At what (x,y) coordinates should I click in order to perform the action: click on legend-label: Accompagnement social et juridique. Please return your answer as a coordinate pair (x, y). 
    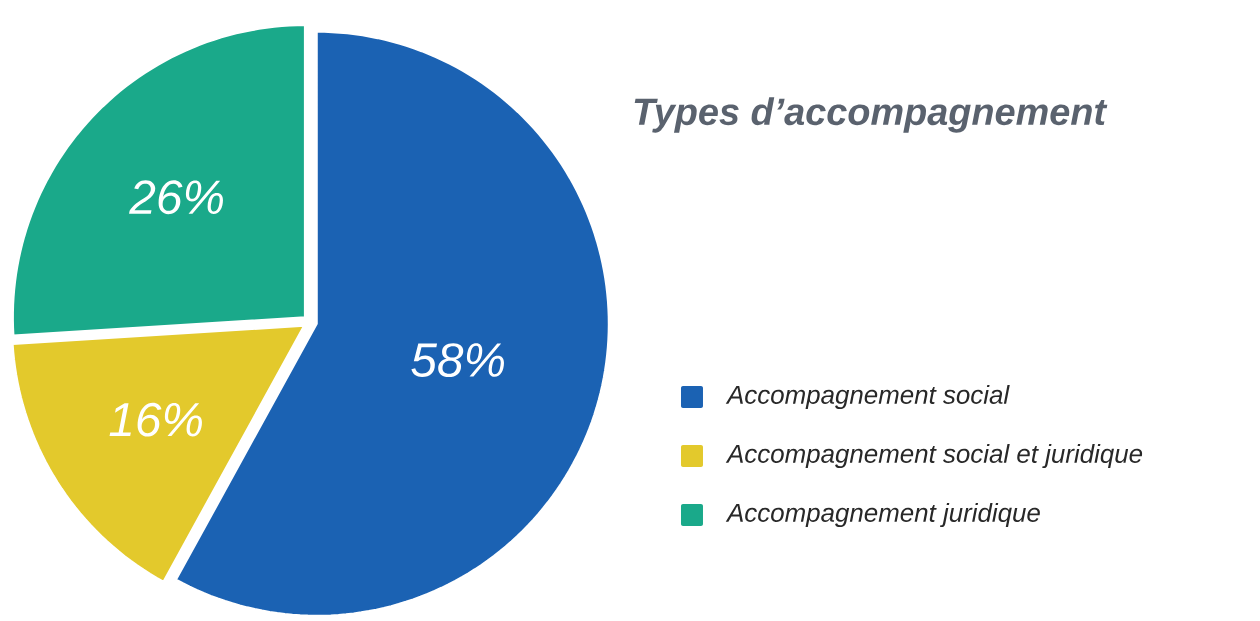
    Looking at the image, I should click on (934, 456).